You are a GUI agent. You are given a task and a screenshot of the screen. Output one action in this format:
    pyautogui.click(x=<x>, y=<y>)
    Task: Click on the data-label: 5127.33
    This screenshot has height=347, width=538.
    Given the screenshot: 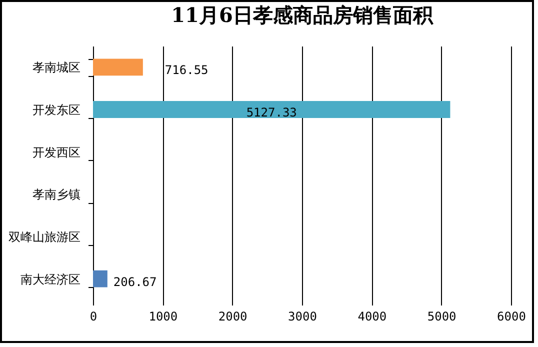 What is the action you would take?
    pyautogui.click(x=271, y=113)
    